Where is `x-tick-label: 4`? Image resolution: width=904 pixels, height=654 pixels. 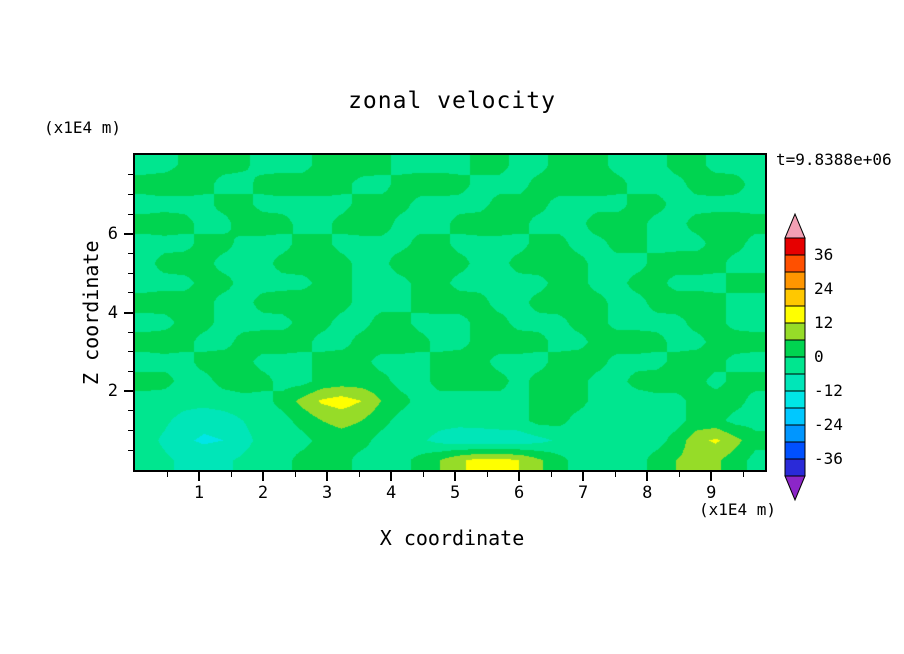 x-tick-label: 4 is located at coordinates (391, 493).